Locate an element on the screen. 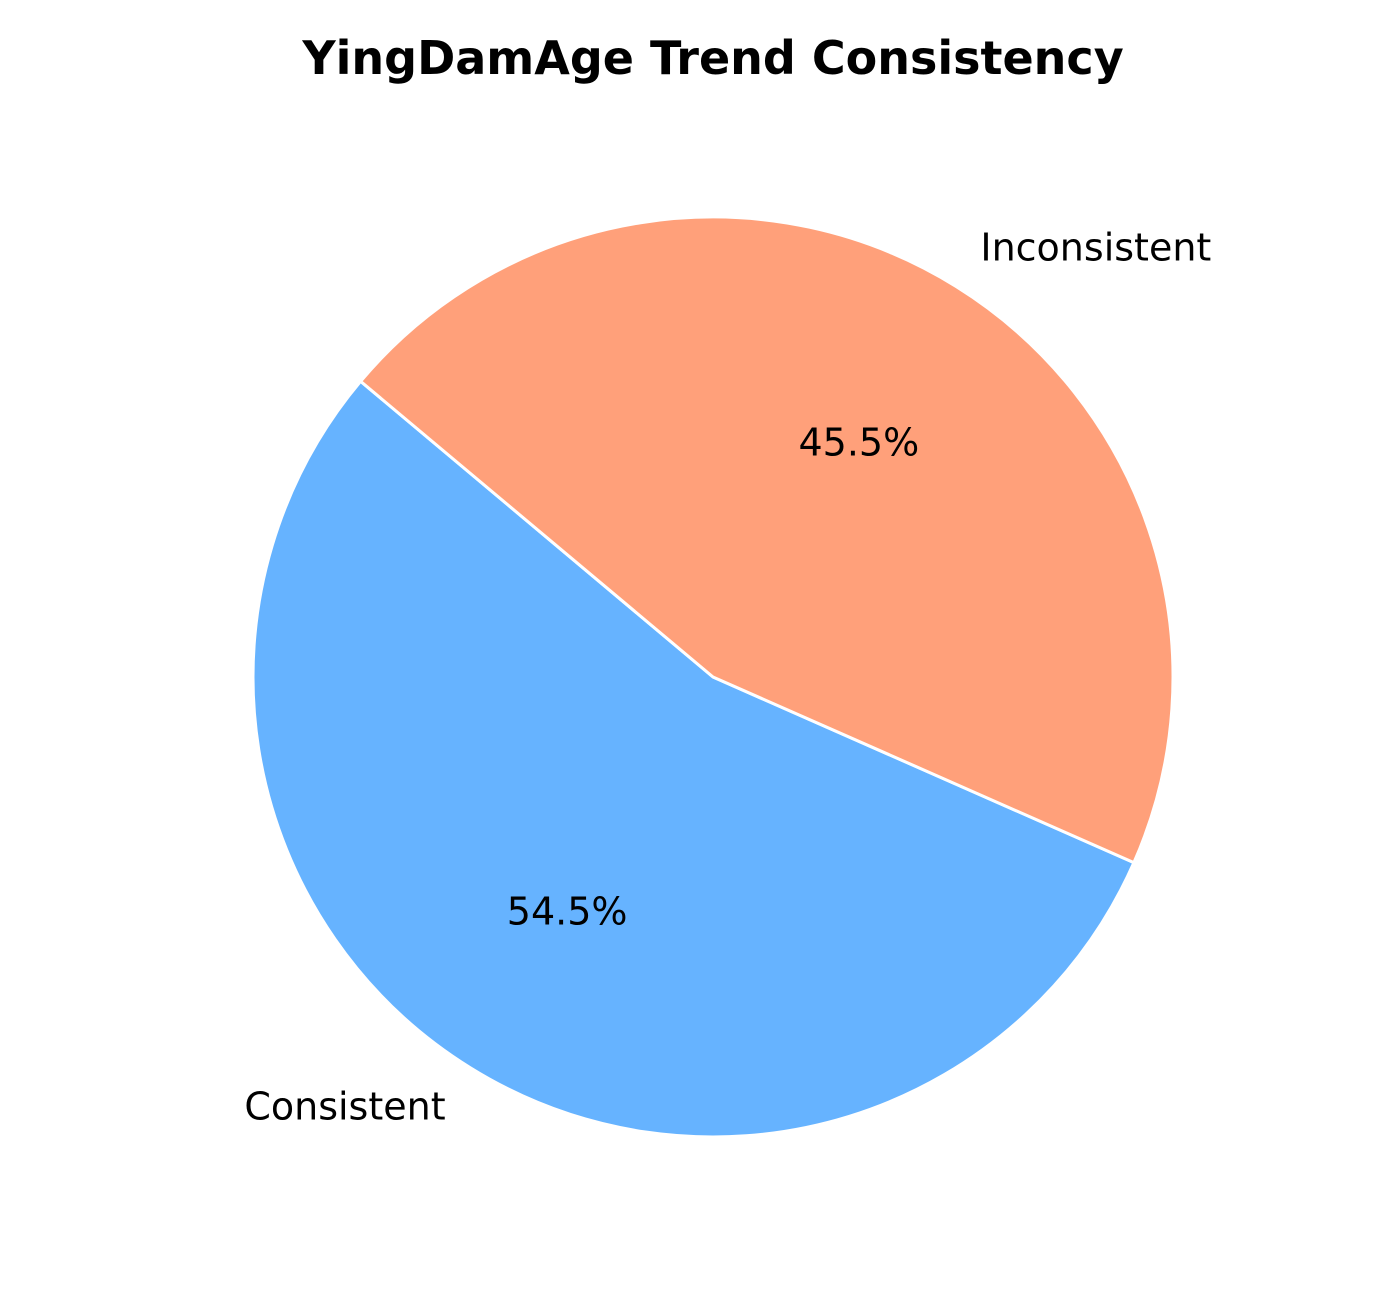 The height and width of the screenshot is (1289, 1386). value-label-consistent: 54.5% is located at coordinates (567, 911).